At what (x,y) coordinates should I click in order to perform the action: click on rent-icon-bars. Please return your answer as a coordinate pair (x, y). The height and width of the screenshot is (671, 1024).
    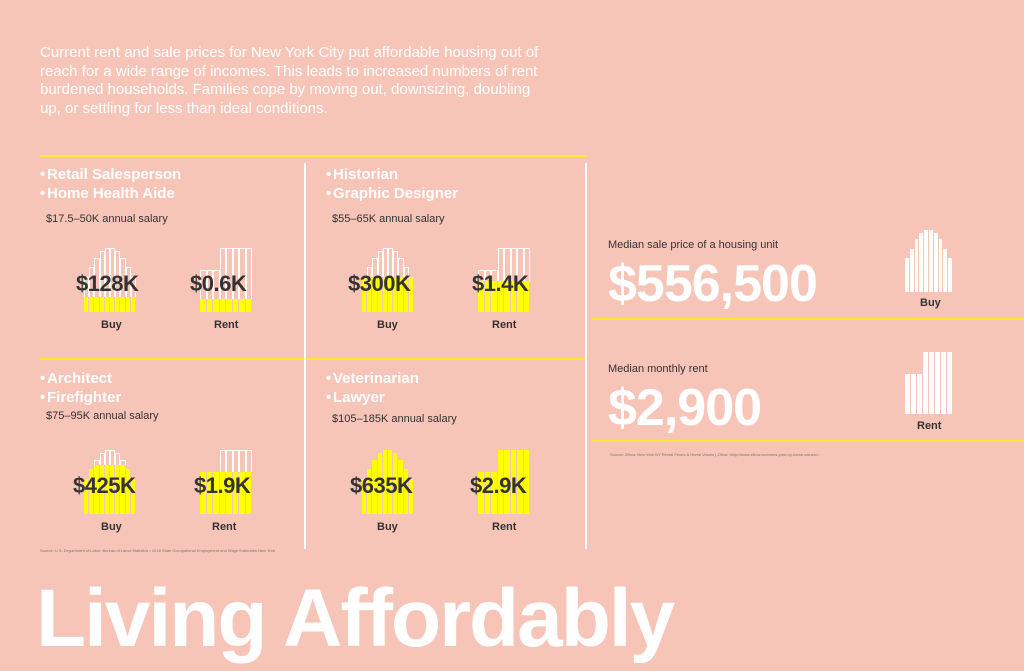
    Looking at the image, I should click on (929, 383).